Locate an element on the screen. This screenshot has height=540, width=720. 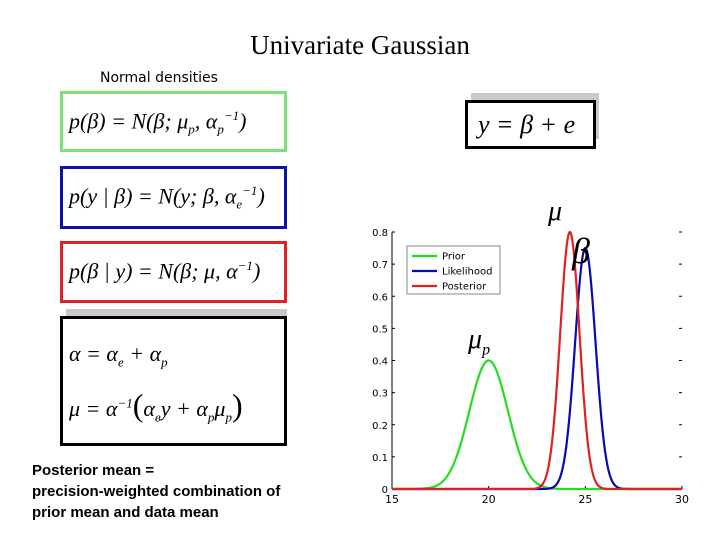
slide-title: Univariate Gaussian is located at coordinates (360, 45).